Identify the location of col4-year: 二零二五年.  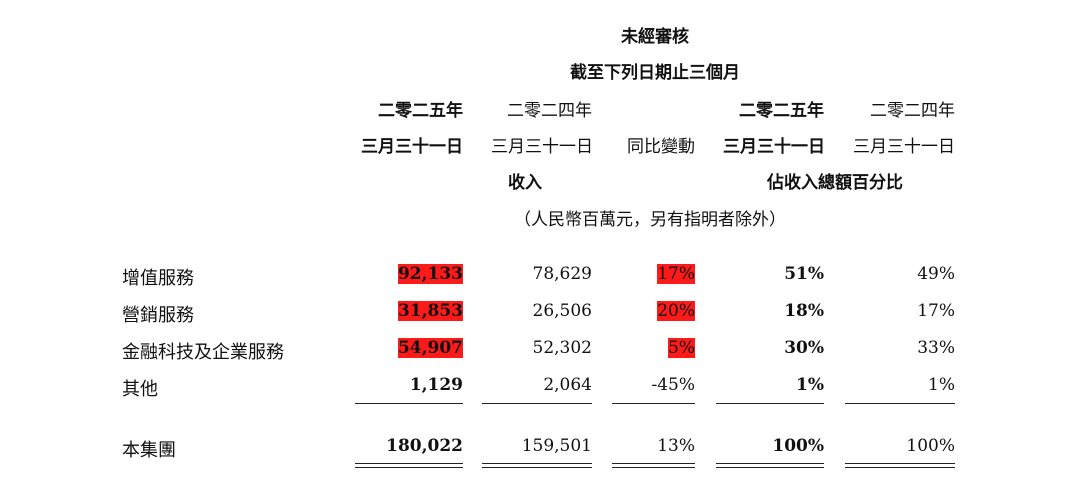
(781, 111).